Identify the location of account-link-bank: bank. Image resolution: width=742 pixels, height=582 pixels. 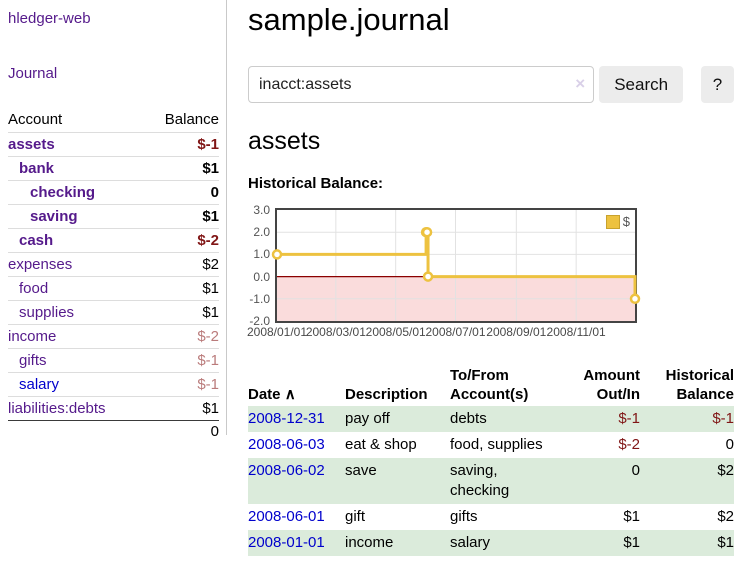
(37, 168).